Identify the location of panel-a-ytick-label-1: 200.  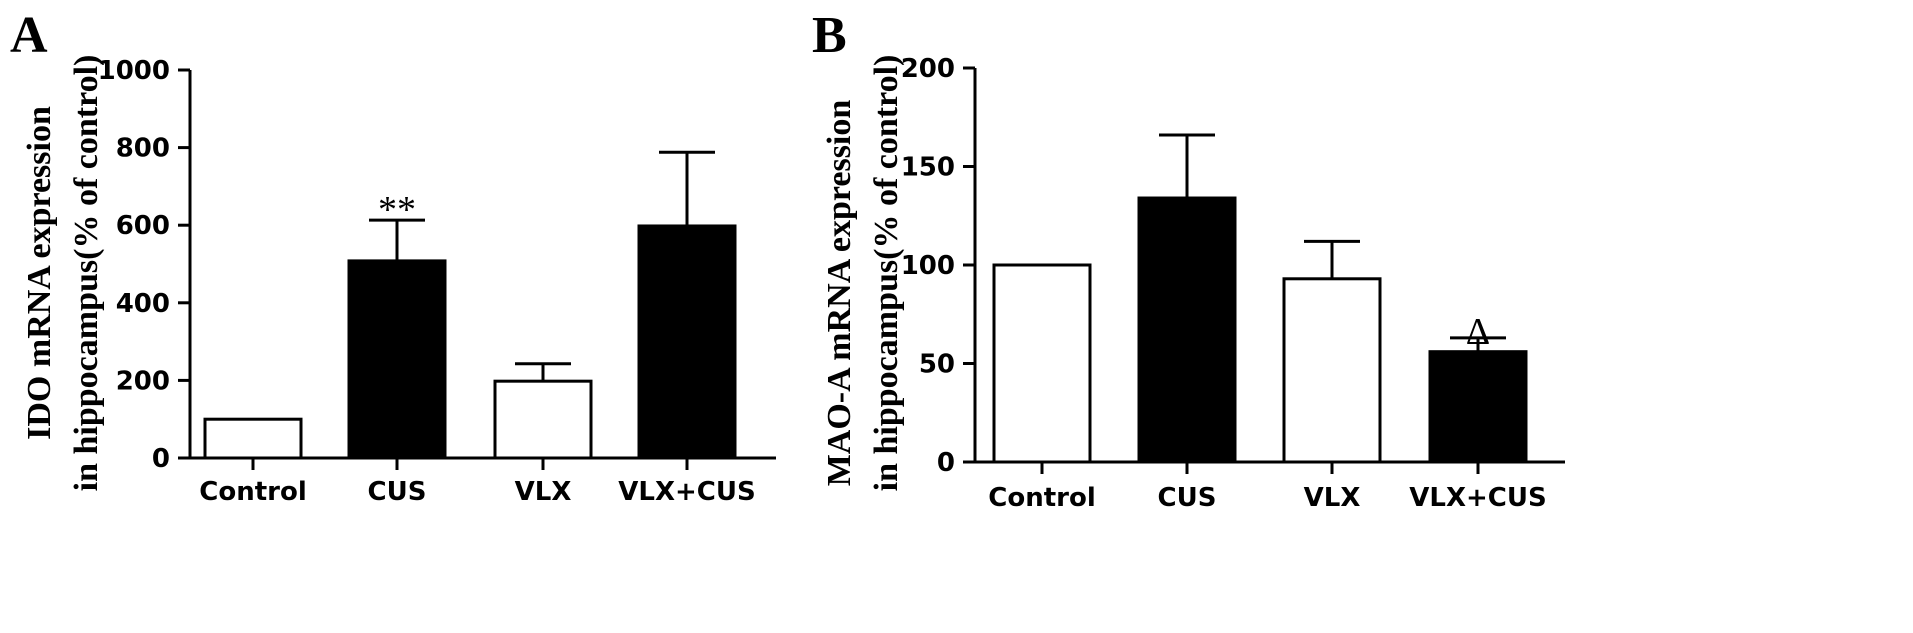
(143, 381).